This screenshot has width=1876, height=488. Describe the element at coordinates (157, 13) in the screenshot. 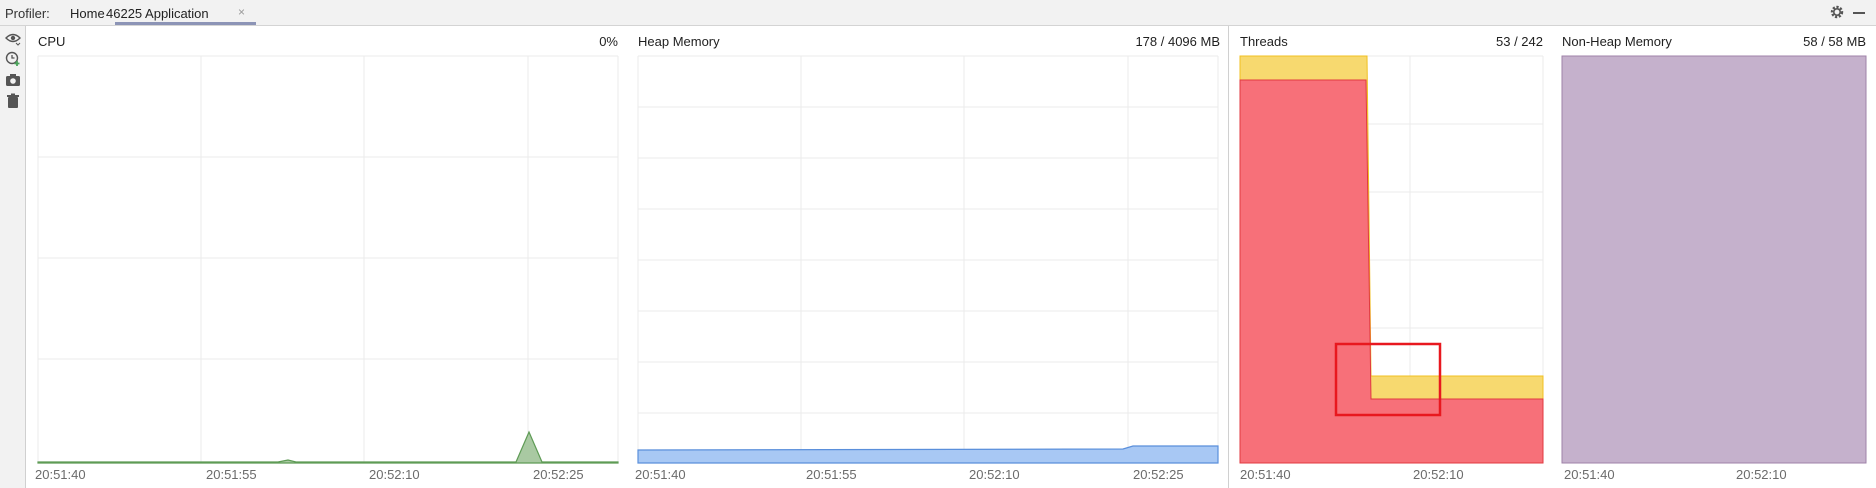

I see `tab-application: 46225 Application` at that location.